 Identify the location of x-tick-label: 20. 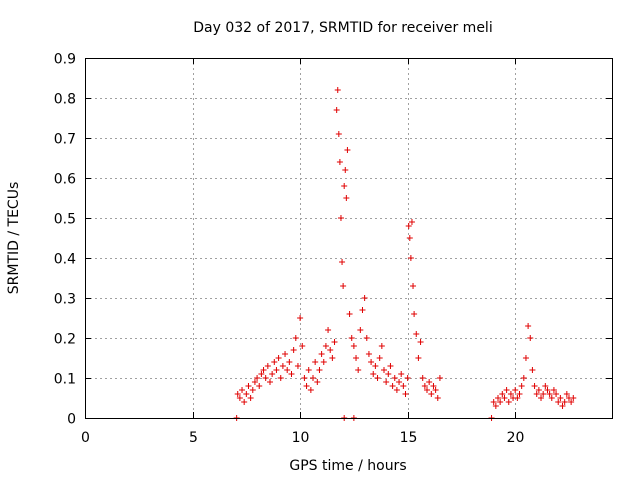
(516, 438).